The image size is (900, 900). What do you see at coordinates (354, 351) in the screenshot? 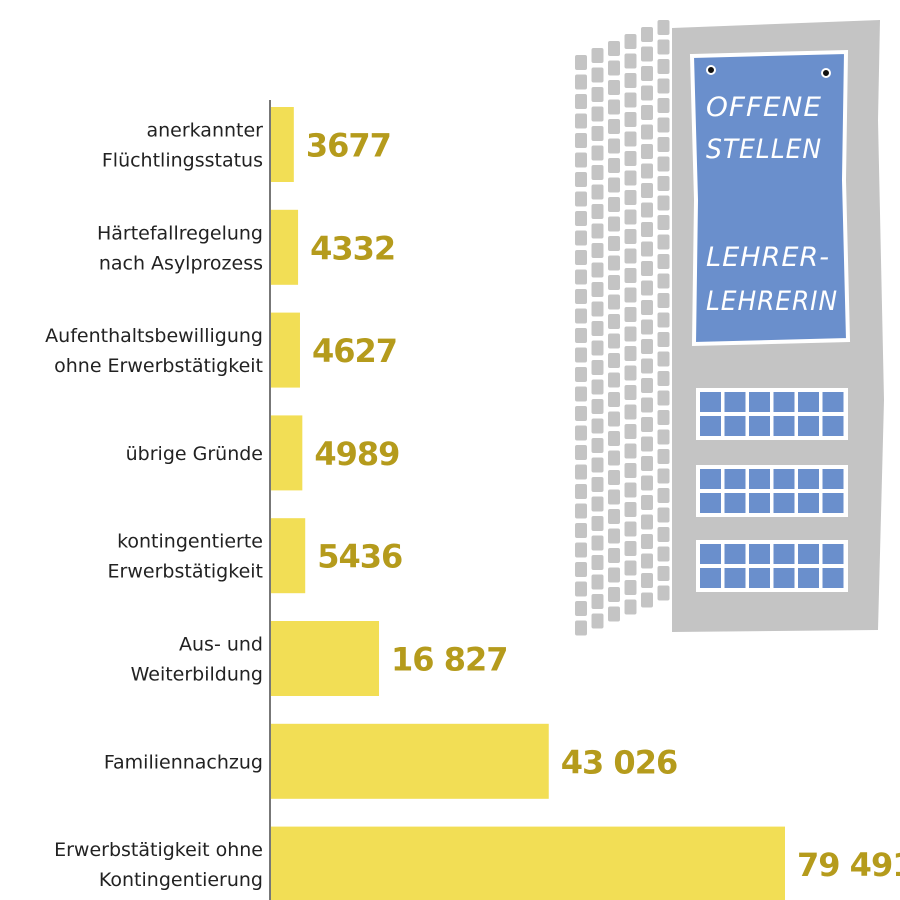
I see `value-label: 4627` at bounding box center [354, 351].